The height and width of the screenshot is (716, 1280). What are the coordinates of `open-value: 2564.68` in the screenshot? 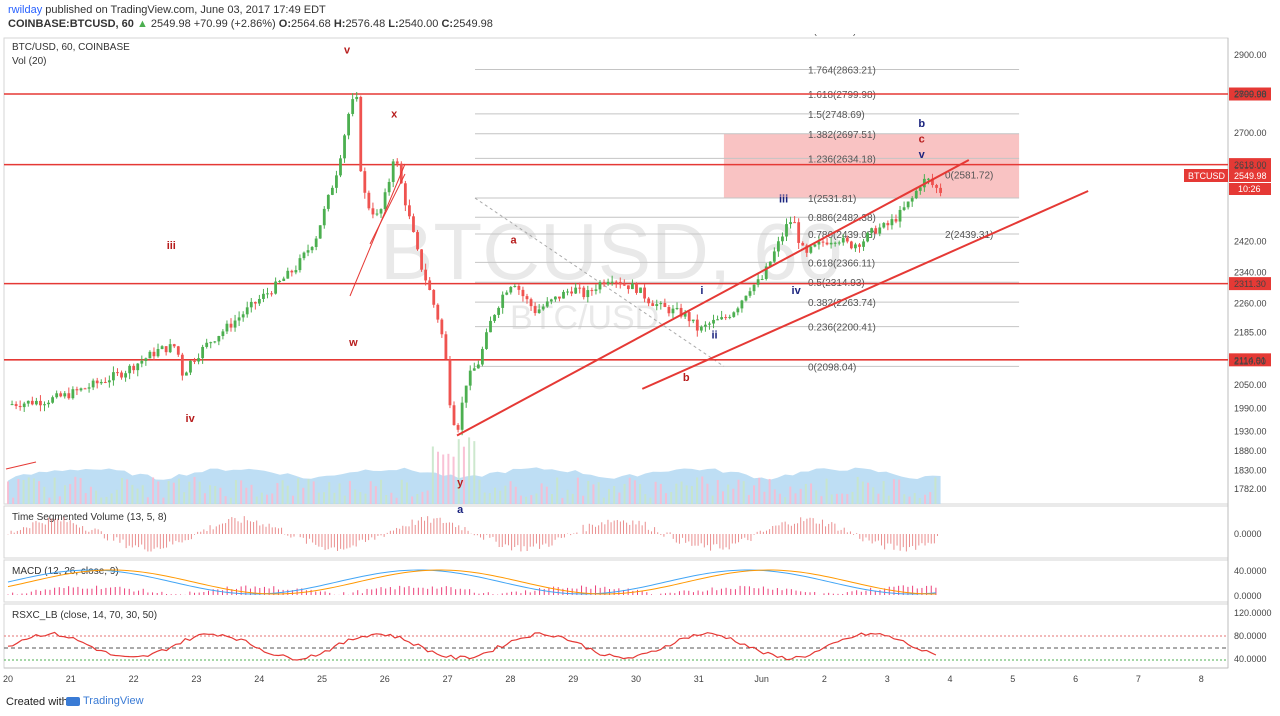 It's located at (311, 24).